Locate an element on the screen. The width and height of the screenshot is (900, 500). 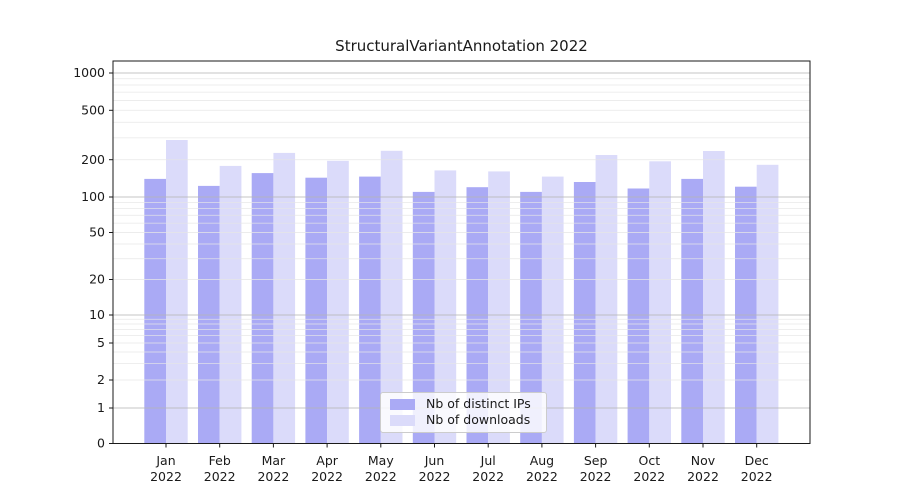
bar-mar-ips is located at coordinates (262, 308).